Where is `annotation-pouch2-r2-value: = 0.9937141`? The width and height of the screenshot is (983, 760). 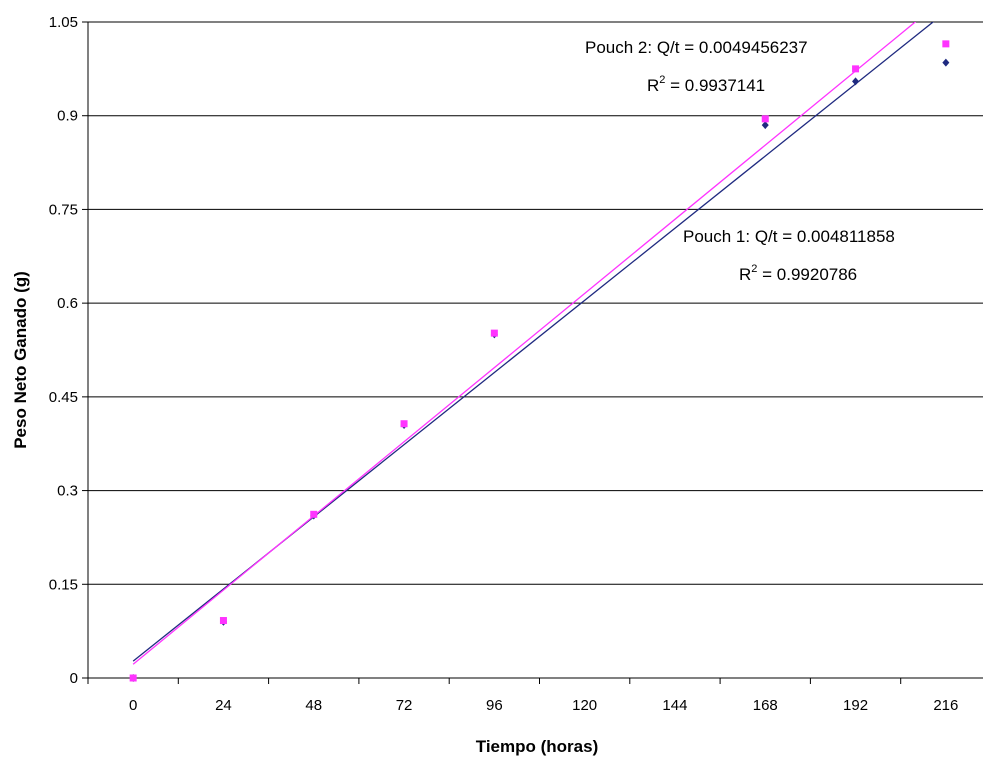 annotation-pouch2-r2-value: = 0.9937141 is located at coordinates (715, 85).